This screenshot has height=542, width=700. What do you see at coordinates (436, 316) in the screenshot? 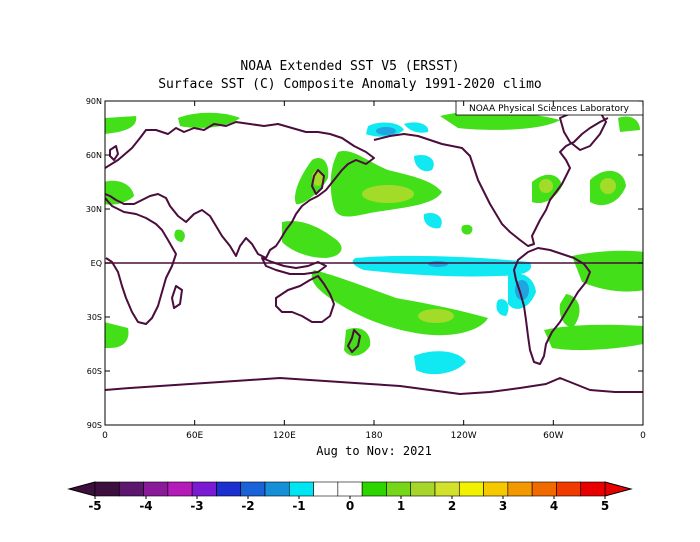
I see `strong-warm-sw-pacific` at bounding box center [436, 316].